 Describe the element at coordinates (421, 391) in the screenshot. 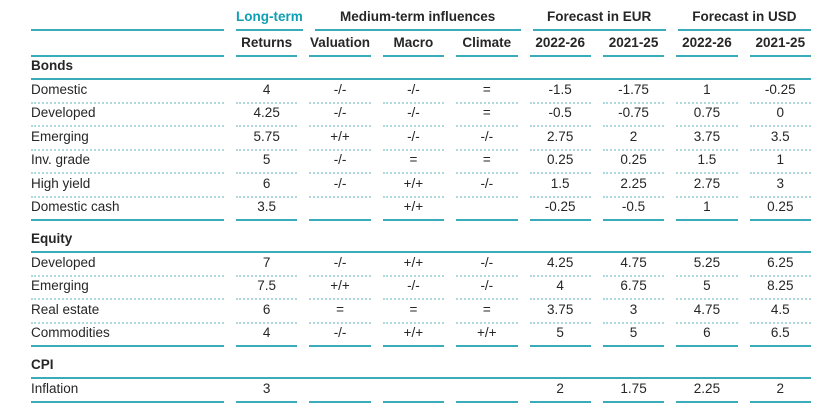

I see `table-row: Inflation 3 2 1.75 2.25 2` at that location.